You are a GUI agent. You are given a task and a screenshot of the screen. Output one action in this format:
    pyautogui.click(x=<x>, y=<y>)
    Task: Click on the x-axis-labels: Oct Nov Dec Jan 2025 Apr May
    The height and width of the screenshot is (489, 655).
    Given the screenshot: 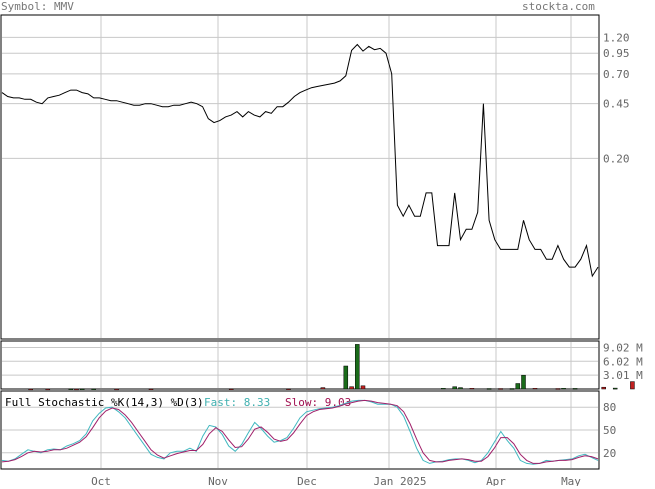 What is the action you would take?
    pyautogui.click(x=336, y=481)
    